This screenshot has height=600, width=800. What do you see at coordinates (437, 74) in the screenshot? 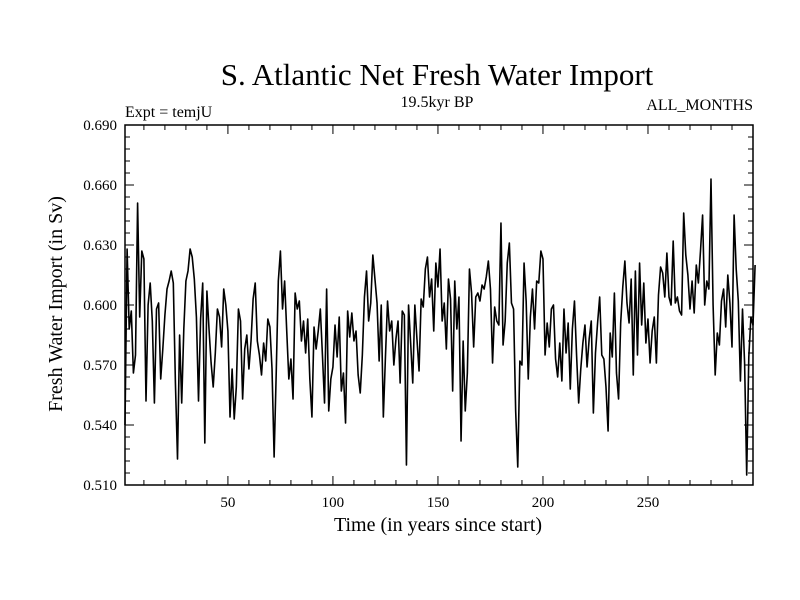
I see `chart-title: S. Atlantic Net Fresh Water Import` at bounding box center [437, 74].